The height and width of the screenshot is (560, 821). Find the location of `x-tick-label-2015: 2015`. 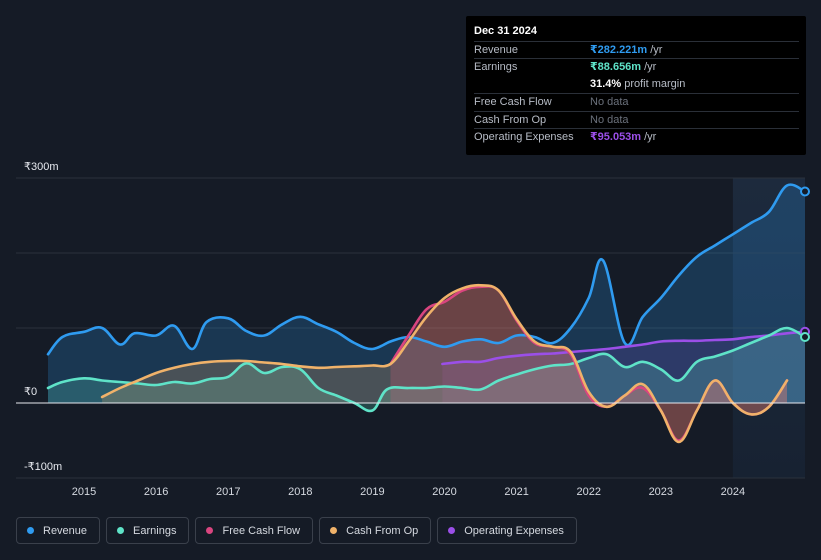

x-tick-label-2015: 2015 is located at coordinates (84, 492).